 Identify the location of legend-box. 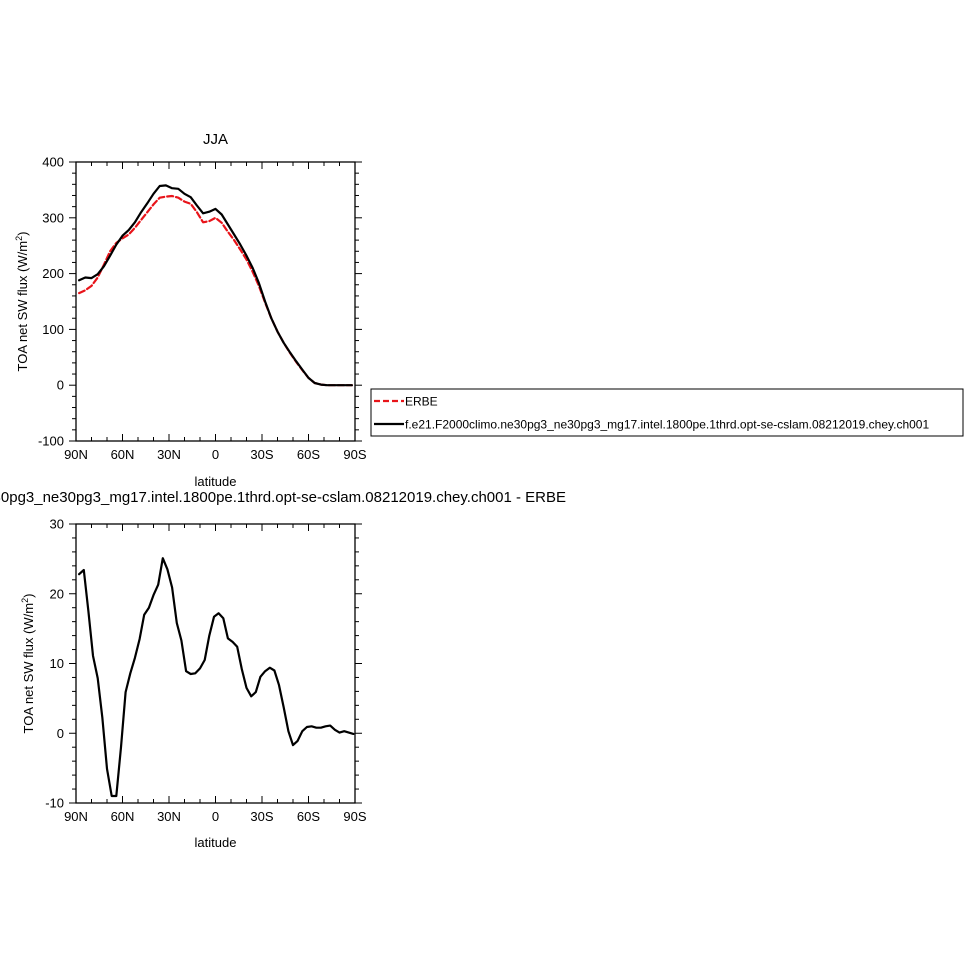
(667, 412).